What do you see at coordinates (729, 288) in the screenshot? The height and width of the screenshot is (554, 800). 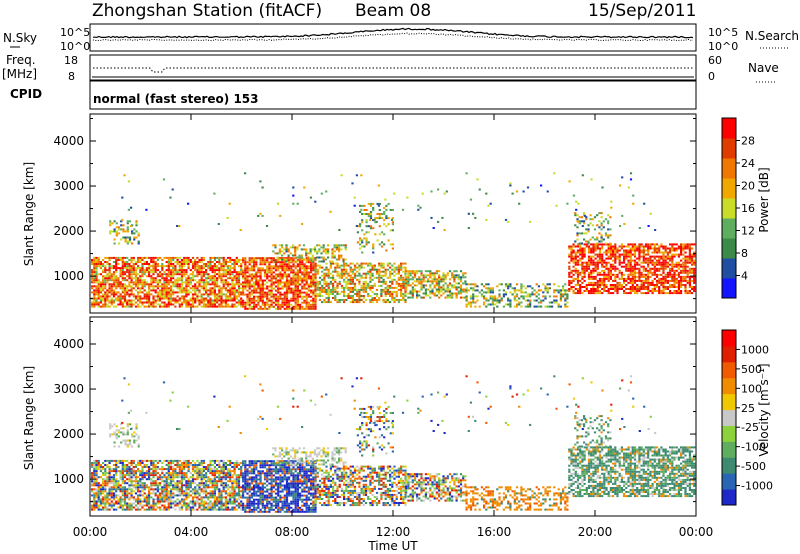 I see `power-colorbar-swatch` at bounding box center [729, 288].